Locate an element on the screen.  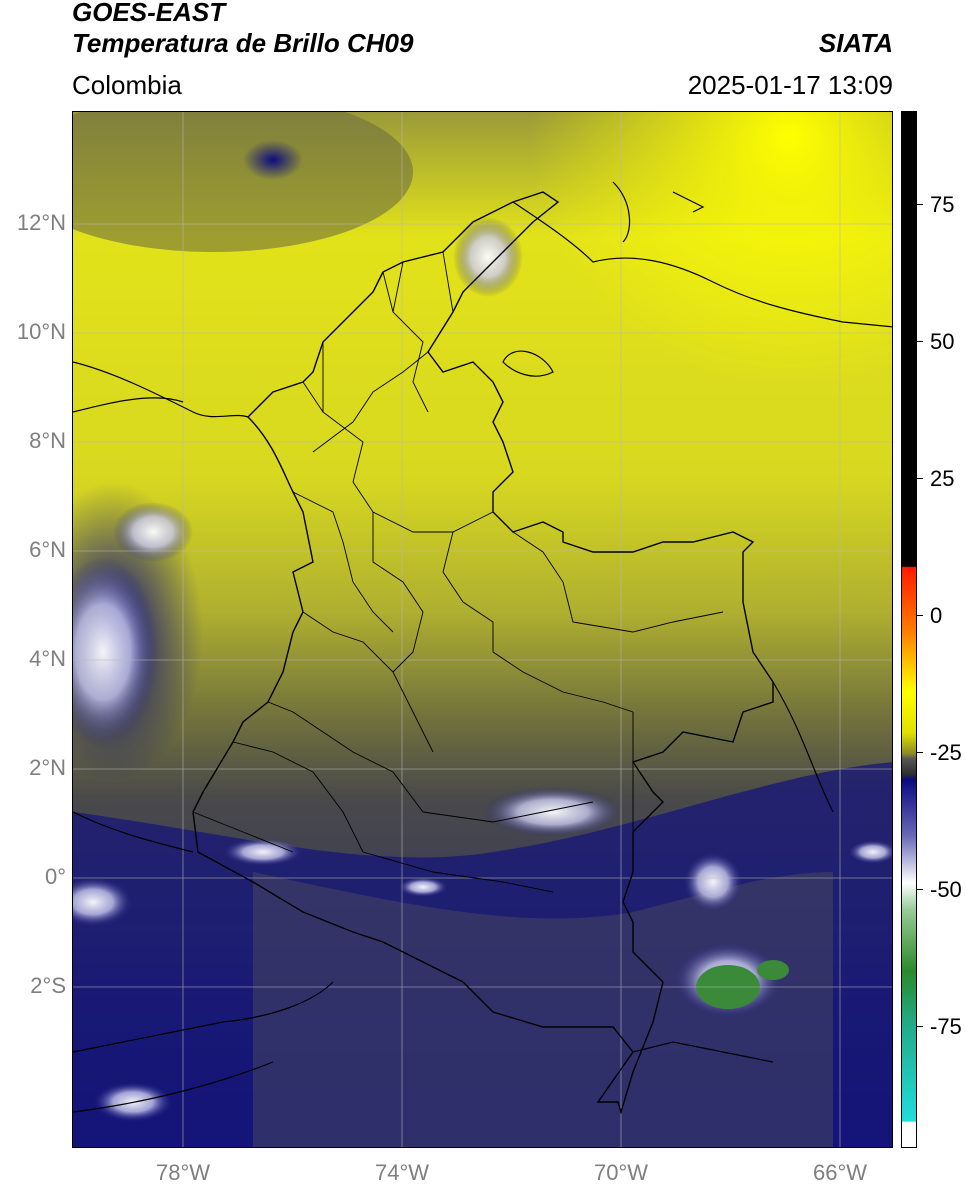
cell-h is located at coordinates (273, 160).